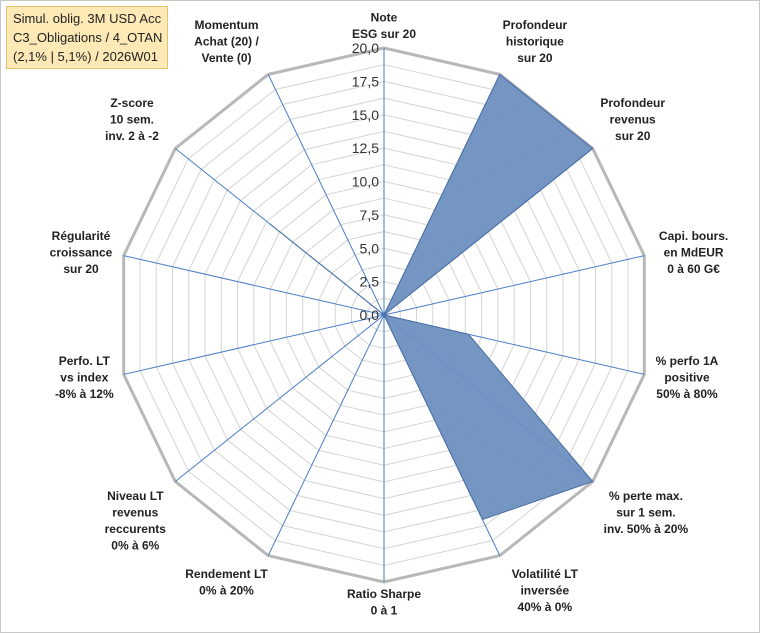 This screenshot has height=633, width=760. I want to click on axis-label: Z-score 10 sem. inv. 2 à -2, so click(132, 119).